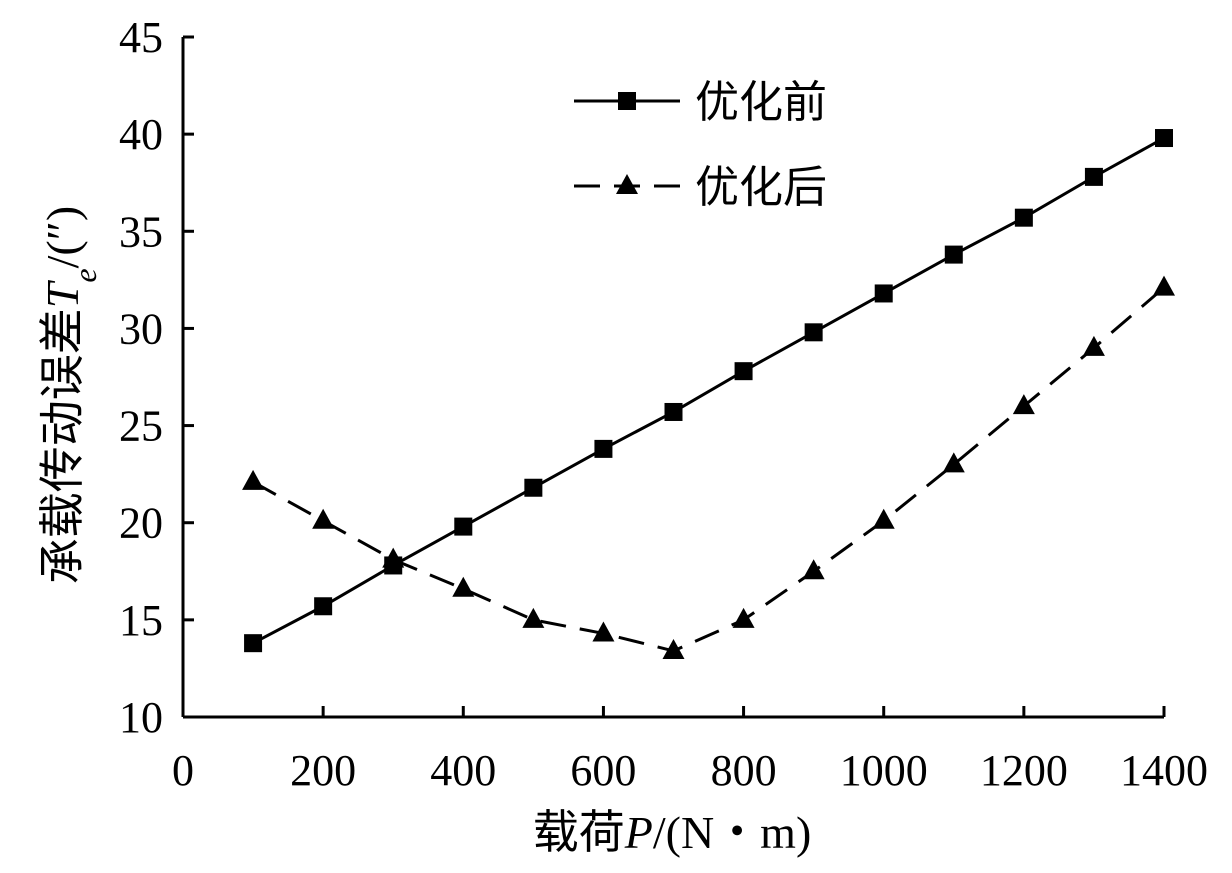  I want to click on y-tick-label: 20, so click(141, 523).